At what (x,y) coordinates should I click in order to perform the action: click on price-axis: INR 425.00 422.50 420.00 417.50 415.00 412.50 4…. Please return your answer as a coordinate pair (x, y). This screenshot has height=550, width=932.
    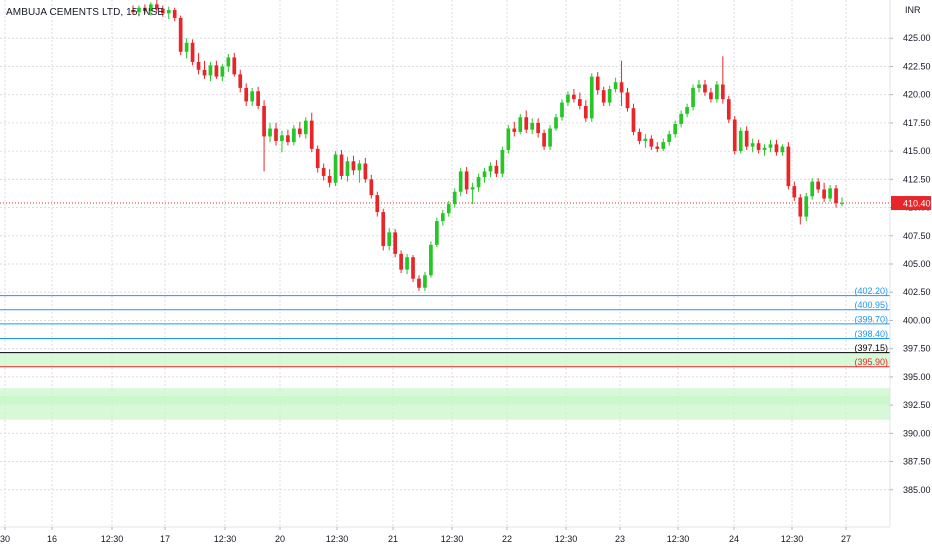
    Looking at the image, I should click on (910, 263).